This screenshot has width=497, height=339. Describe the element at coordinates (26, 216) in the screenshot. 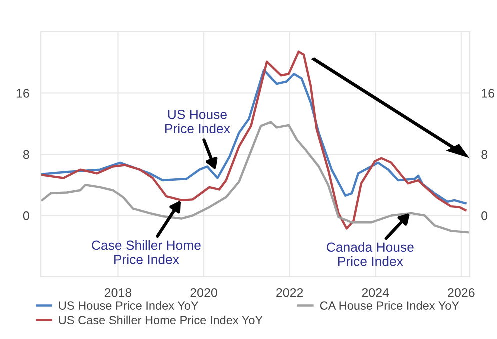

I see `y-tick-label: 0` at that location.